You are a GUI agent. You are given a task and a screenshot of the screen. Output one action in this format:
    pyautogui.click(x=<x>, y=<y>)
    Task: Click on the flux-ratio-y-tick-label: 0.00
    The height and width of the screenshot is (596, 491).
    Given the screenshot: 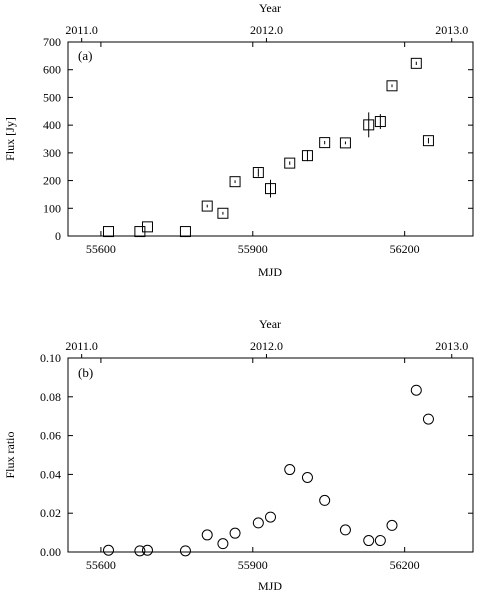 What is the action you would take?
    pyautogui.click(x=50, y=552)
    